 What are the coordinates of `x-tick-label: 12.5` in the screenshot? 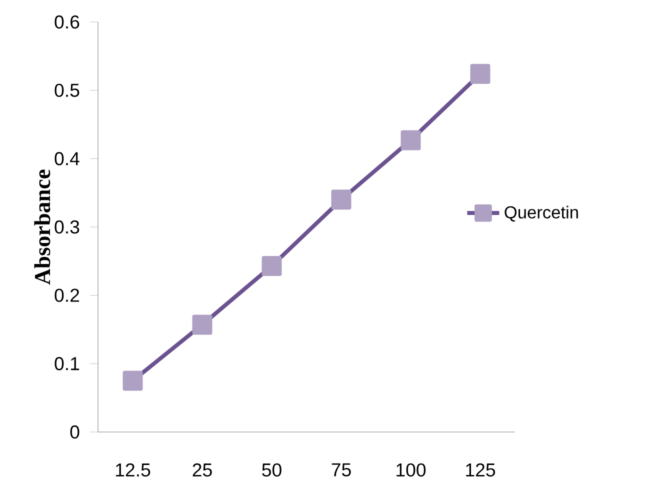 It's located at (133, 470).